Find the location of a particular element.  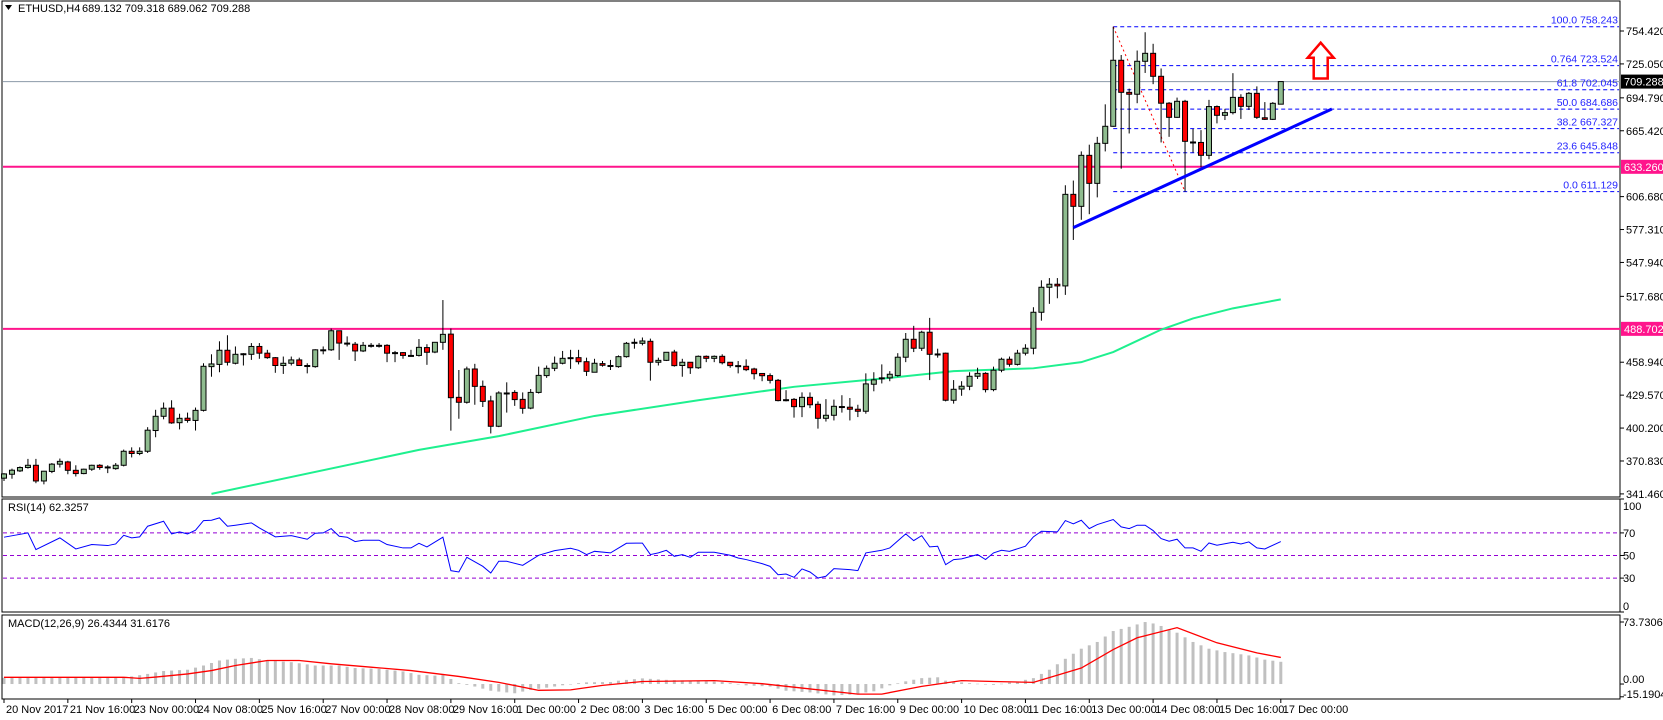

macd-panel is located at coordinates (811, 657).